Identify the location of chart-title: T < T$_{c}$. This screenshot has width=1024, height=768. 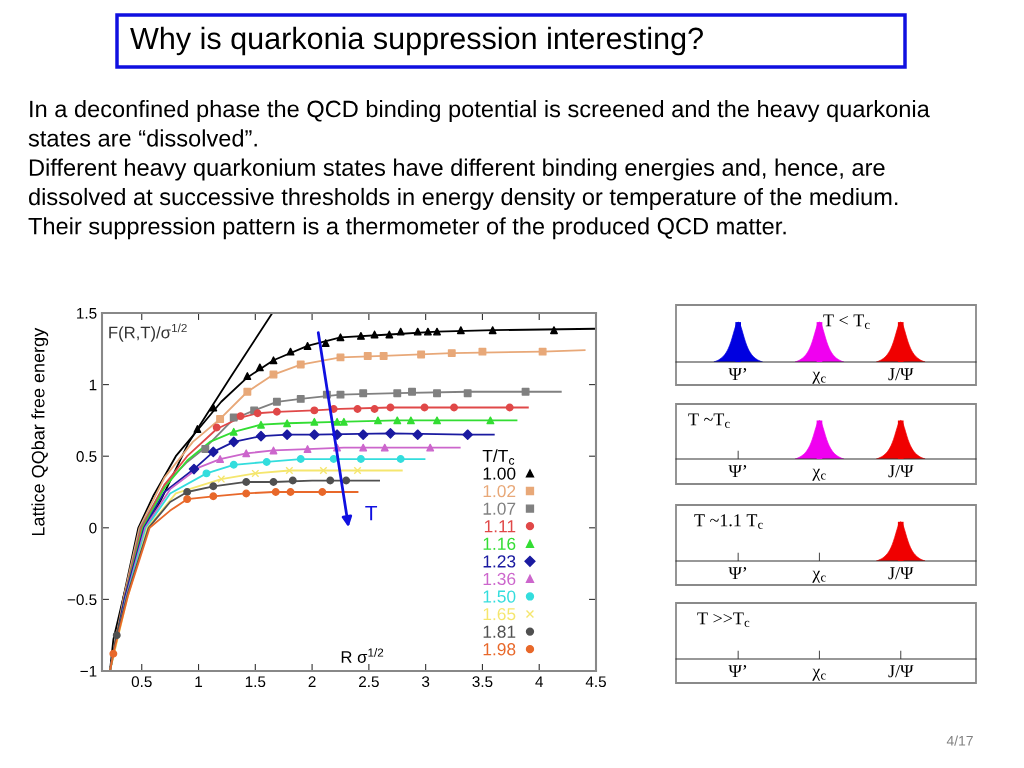
(846, 321).